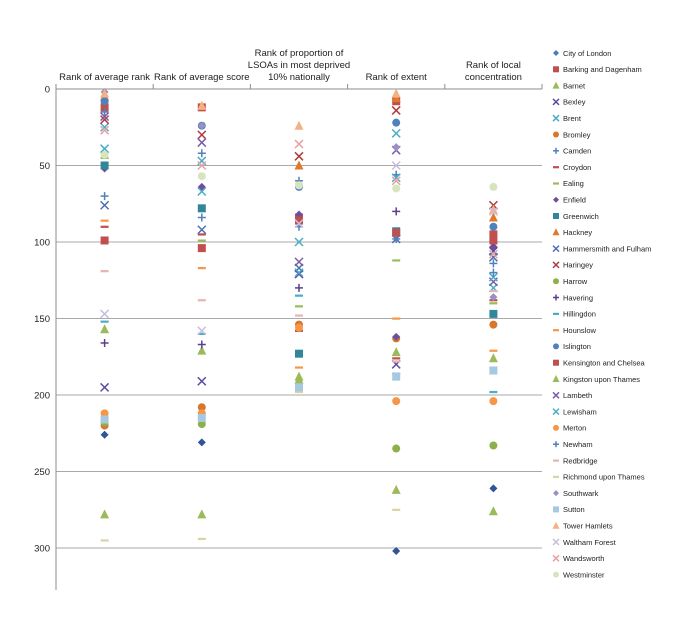 This screenshot has width=684, height=617. What do you see at coordinates (581, 493) in the screenshot?
I see `legend-entry: Southwark` at bounding box center [581, 493].